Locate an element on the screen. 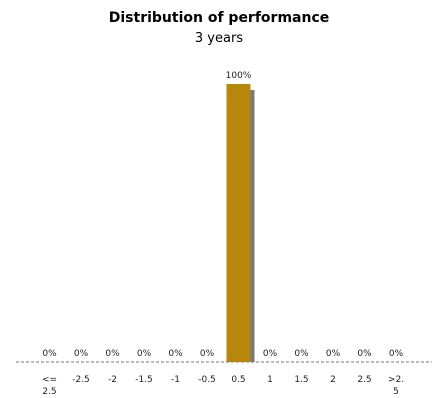 This screenshot has height=398, width=438. x-tick-label: <= is located at coordinates (49, 380).